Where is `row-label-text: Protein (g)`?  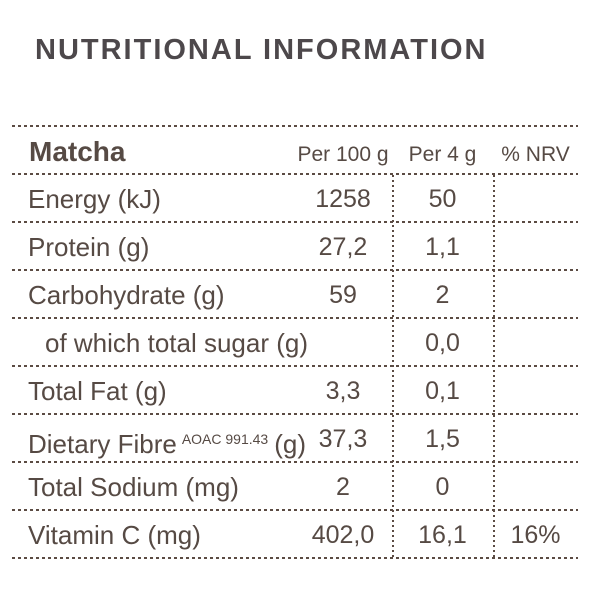
row-label-text: Protein (g) is located at coordinates (89, 247).